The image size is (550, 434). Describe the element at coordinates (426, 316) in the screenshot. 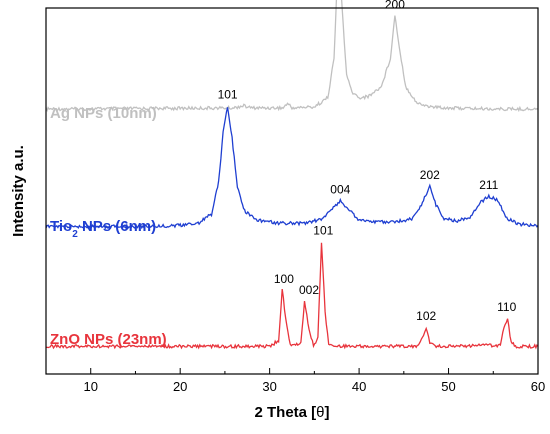

I see `peak-label-2-3: 102` at that location.